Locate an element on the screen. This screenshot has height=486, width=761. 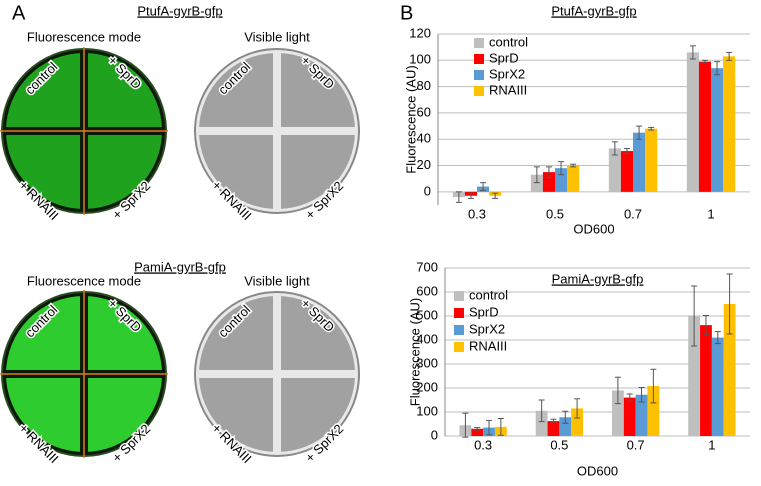
y-tick-label: 300 is located at coordinates (427, 362).